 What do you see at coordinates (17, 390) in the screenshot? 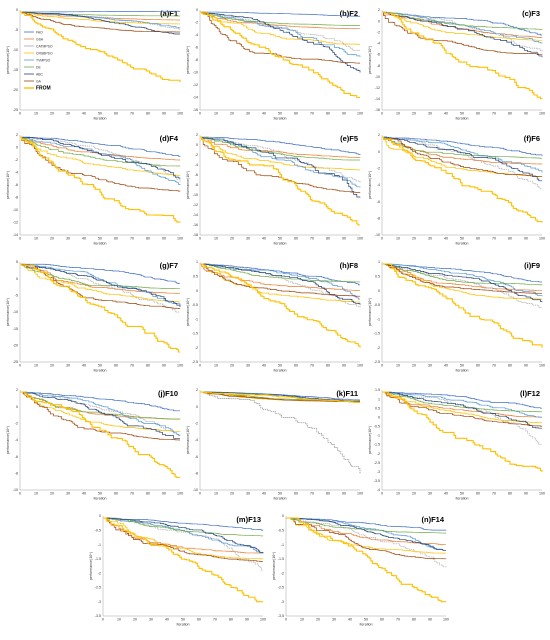
I see `y-tick-label: 2` at bounding box center [17, 390].